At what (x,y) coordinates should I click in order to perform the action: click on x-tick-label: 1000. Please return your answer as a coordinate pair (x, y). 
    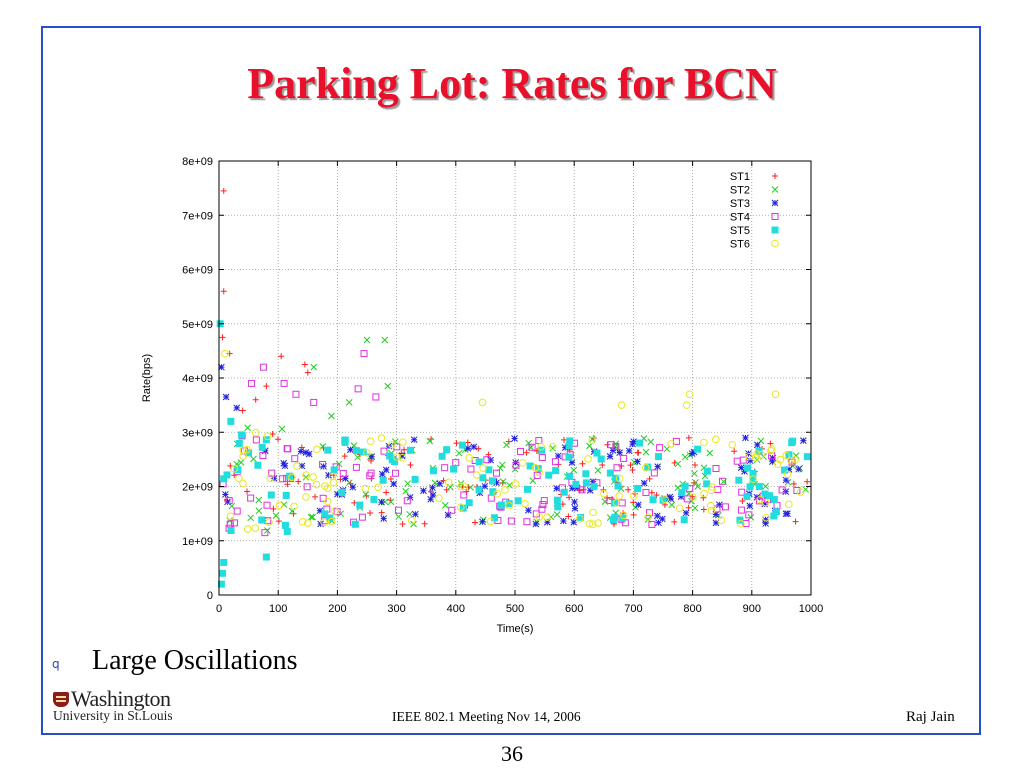
    Looking at the image, I should click on (811, 609).